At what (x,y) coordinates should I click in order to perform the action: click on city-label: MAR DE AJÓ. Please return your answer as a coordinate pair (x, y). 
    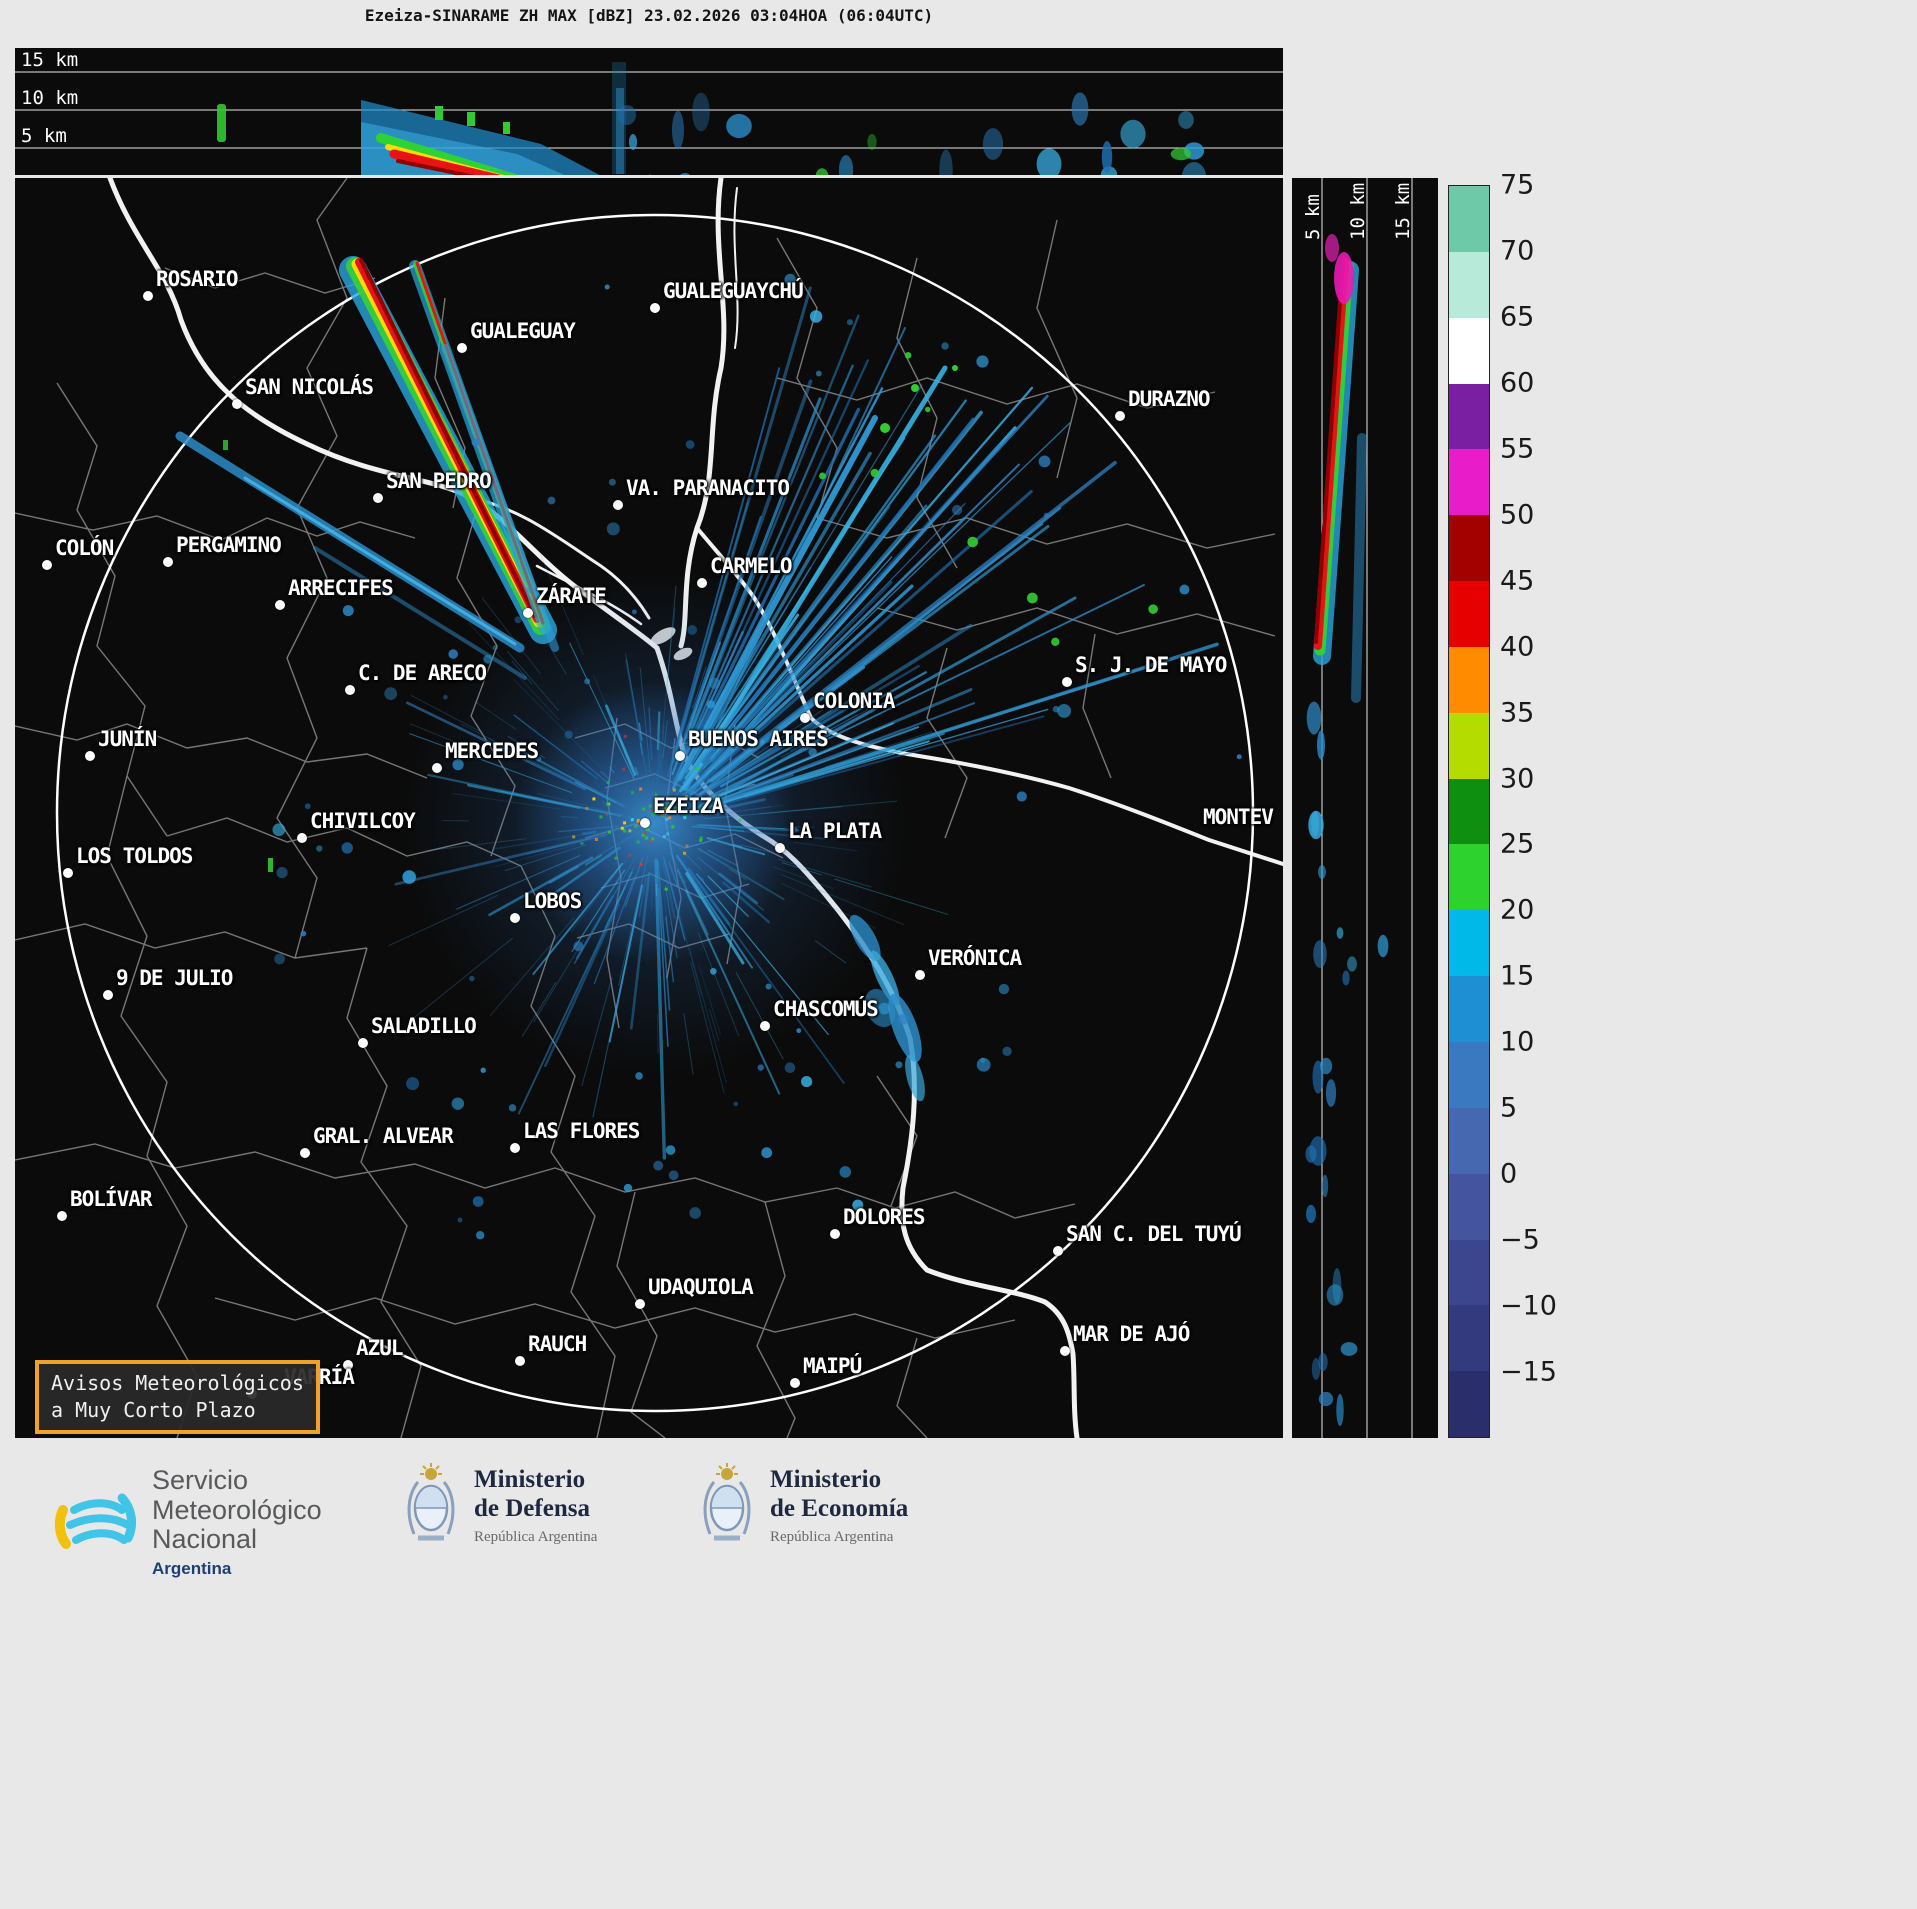
    Looking at the image, I should click on (1131, 1334).